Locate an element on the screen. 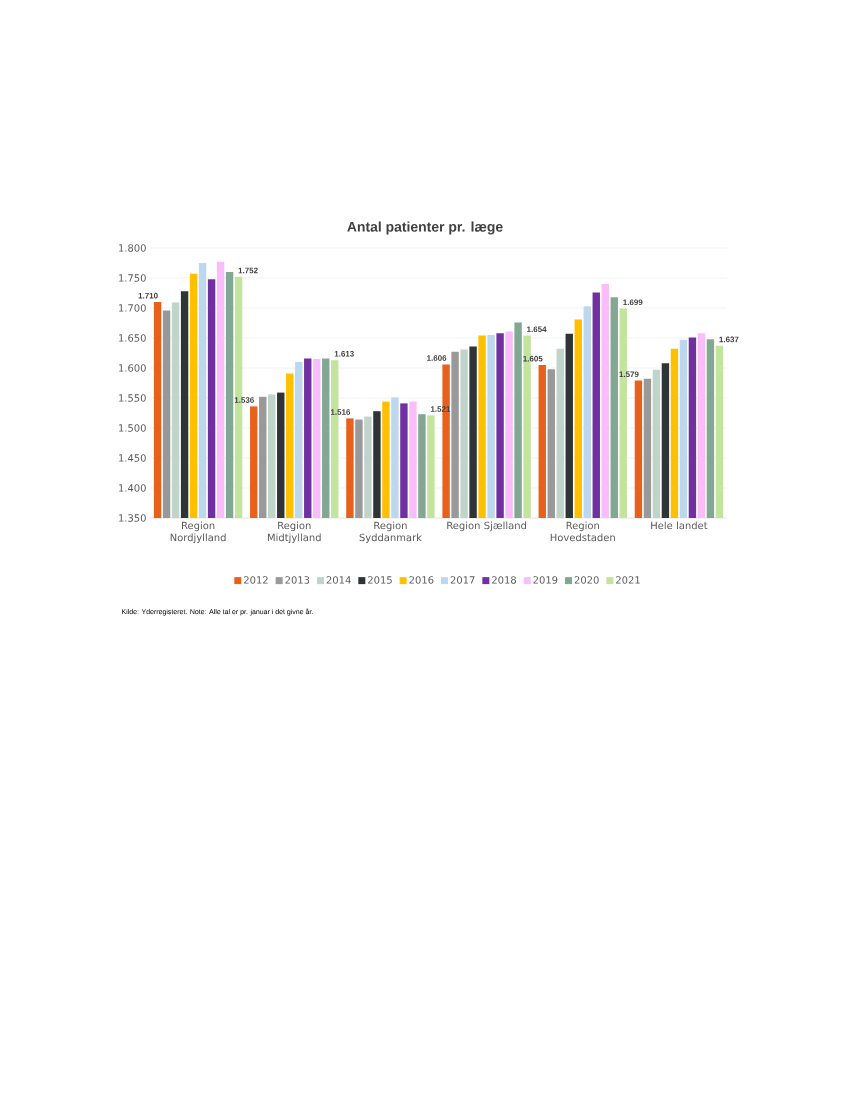 This screenshot has width=850, height=1100. y-tick-label: 1.750 is located at coordinates (132, 278).